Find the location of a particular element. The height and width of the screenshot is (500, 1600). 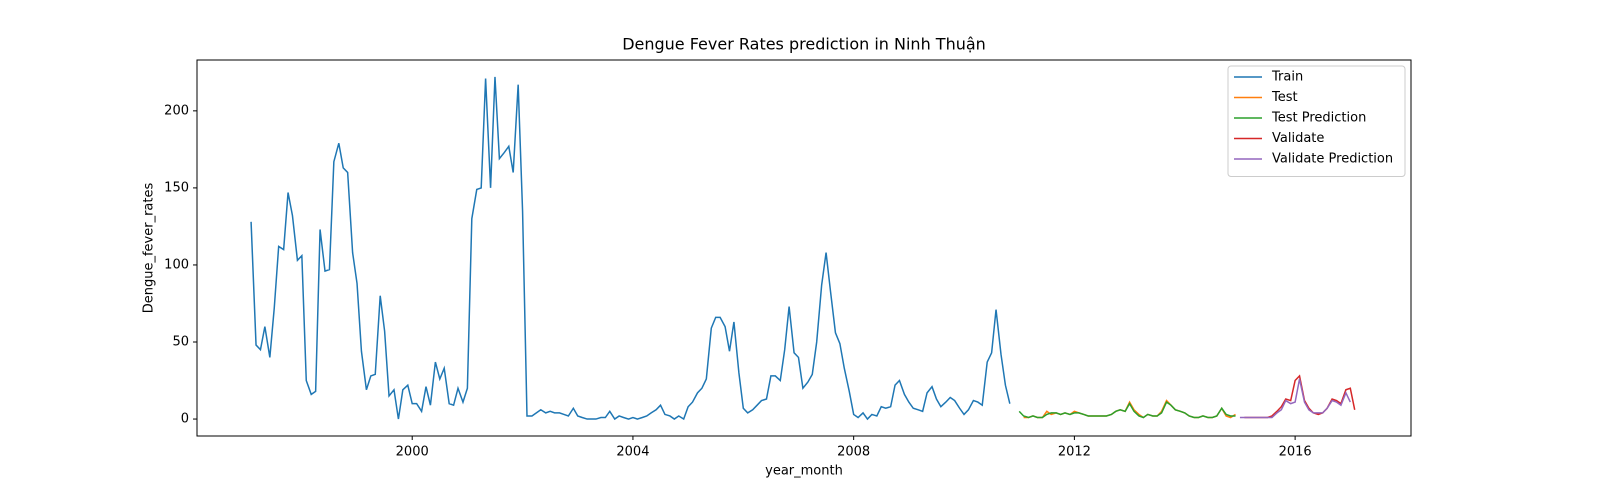

y-axis-label: Dengue_fever_rates is located at coordinates (149, 248).